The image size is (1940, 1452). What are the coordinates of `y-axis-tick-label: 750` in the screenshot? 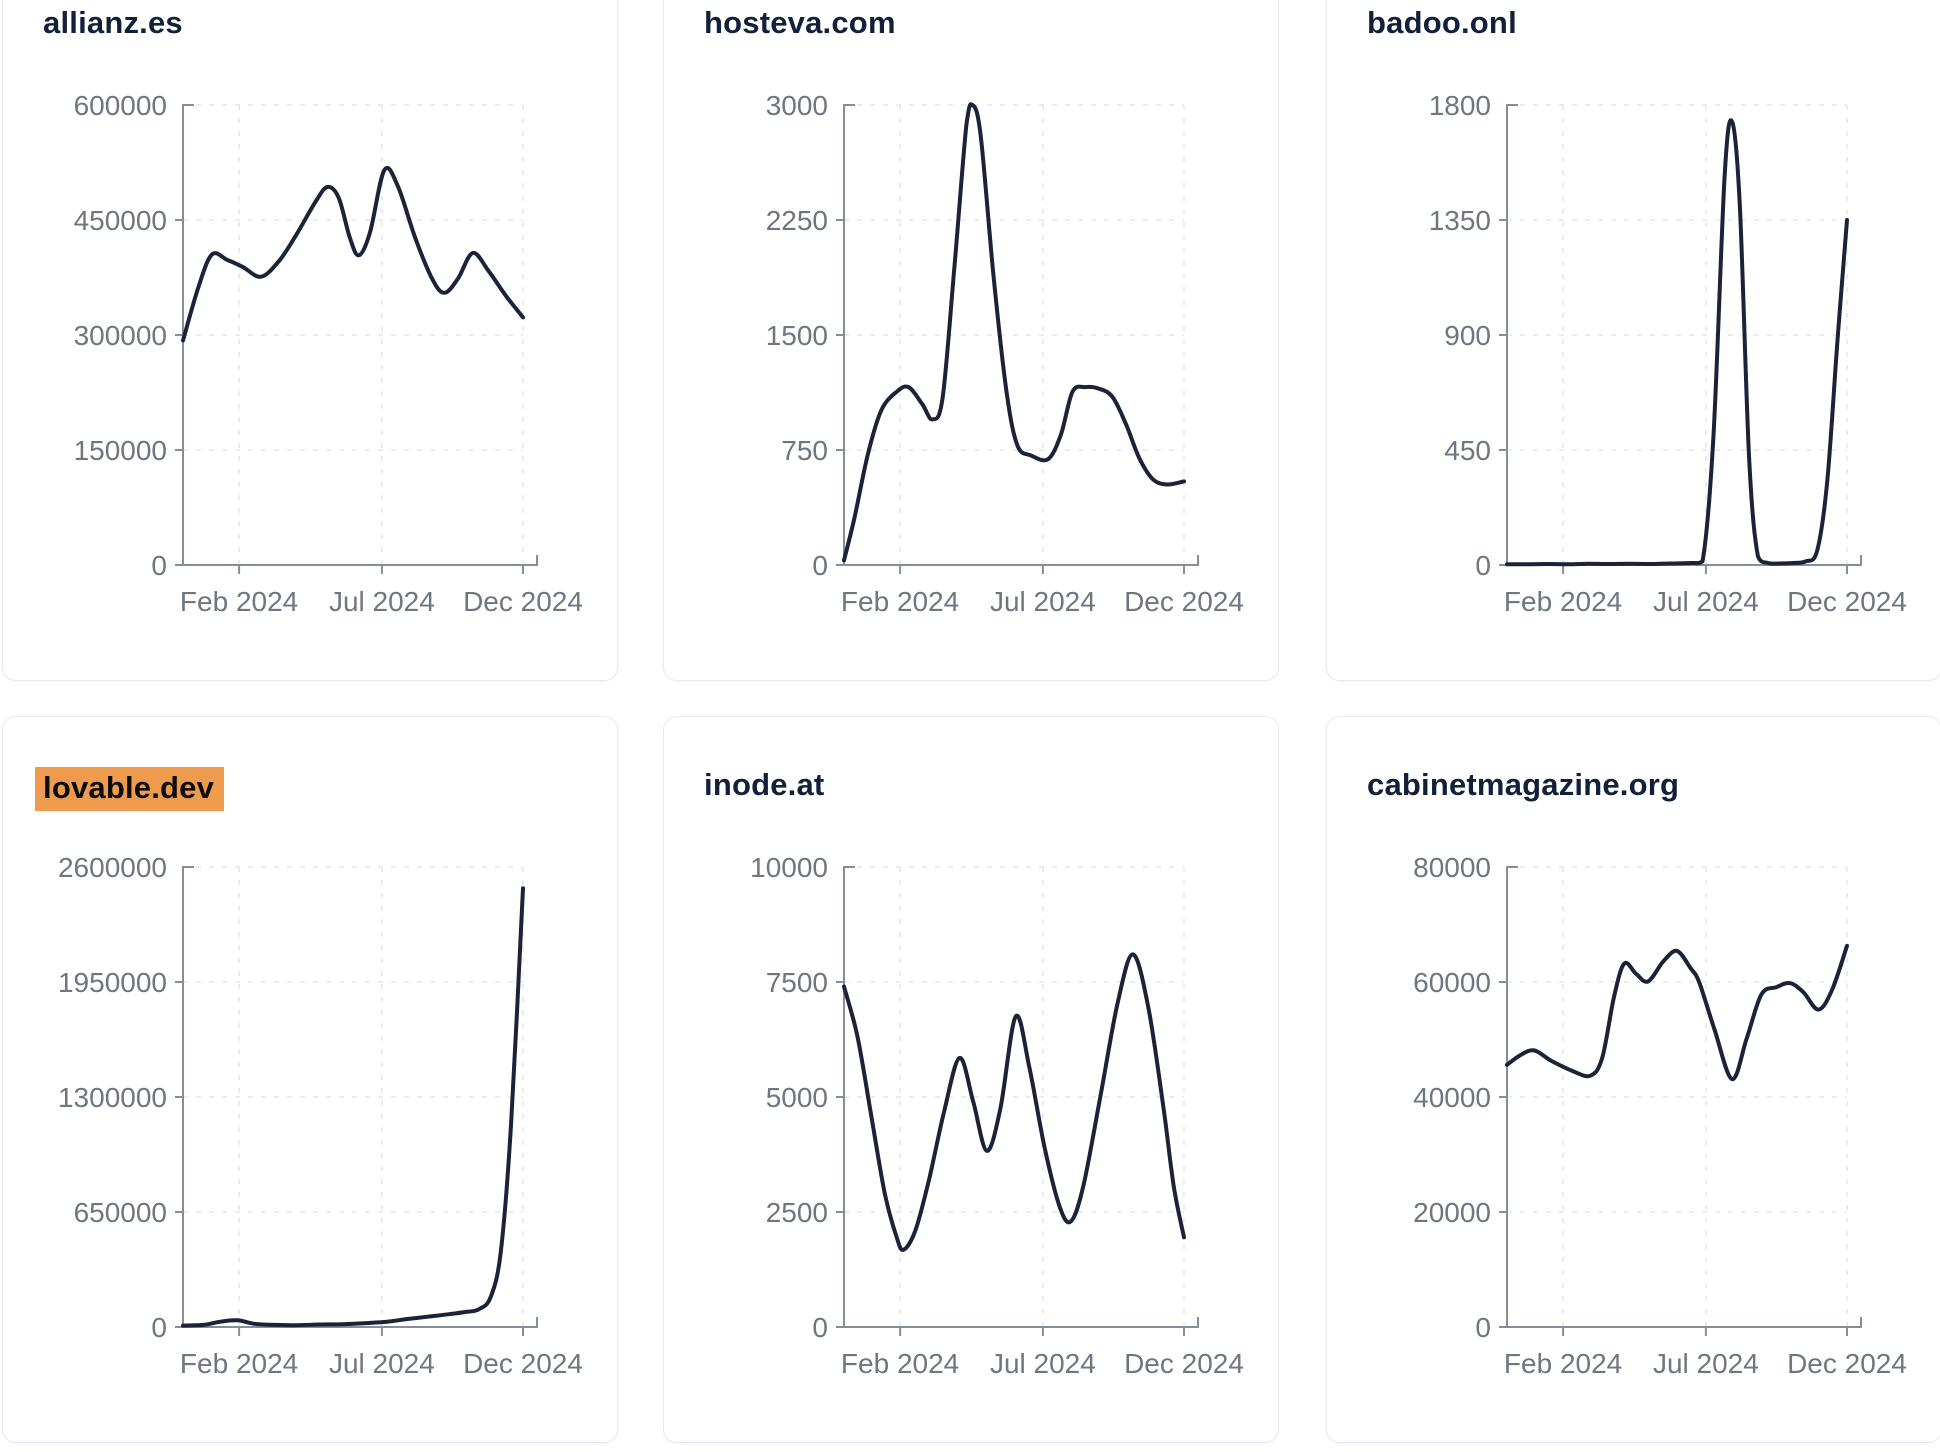 It's located at (804, 450).